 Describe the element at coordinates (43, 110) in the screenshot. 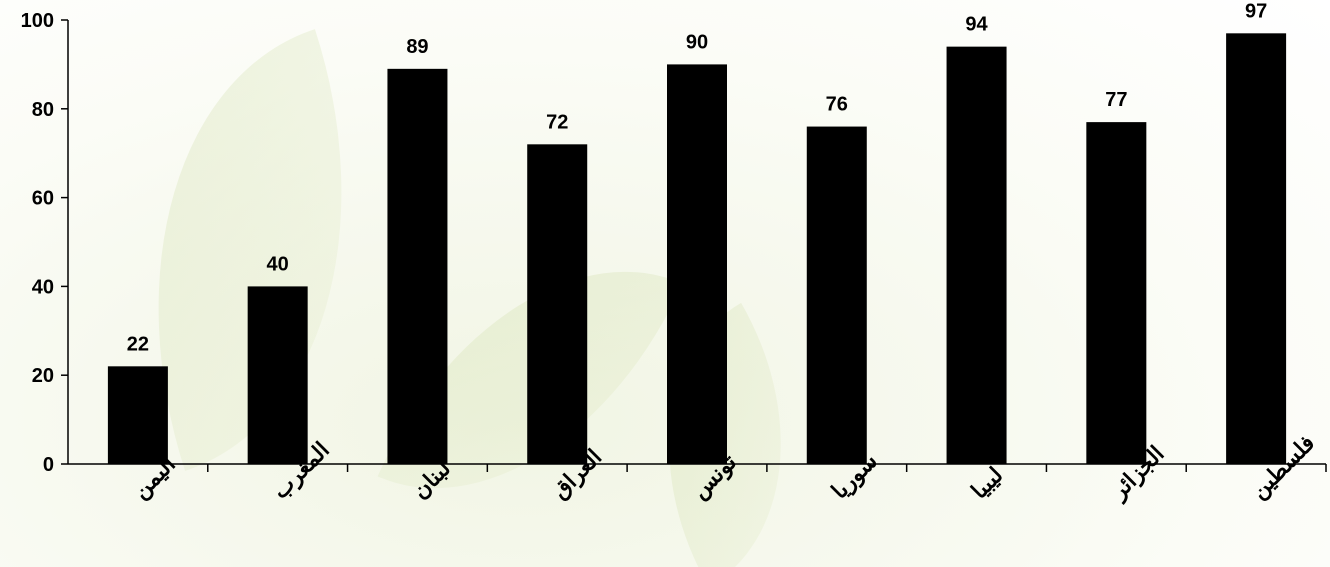

I see `y-tick-label: 80` at that location.